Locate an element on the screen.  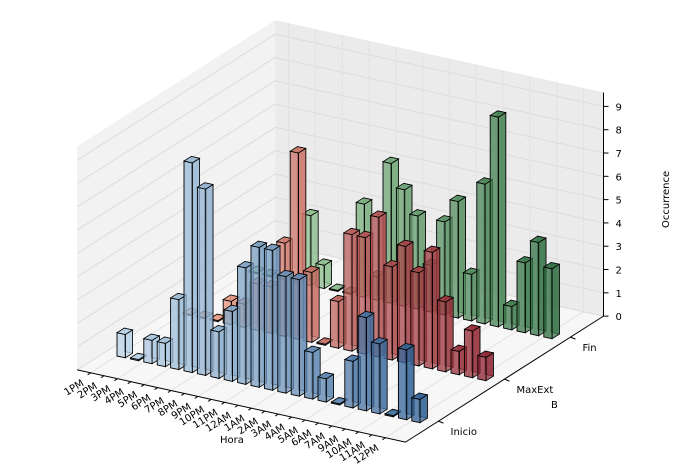
bar-inicio-3AM is located at coordinates (312, 372).